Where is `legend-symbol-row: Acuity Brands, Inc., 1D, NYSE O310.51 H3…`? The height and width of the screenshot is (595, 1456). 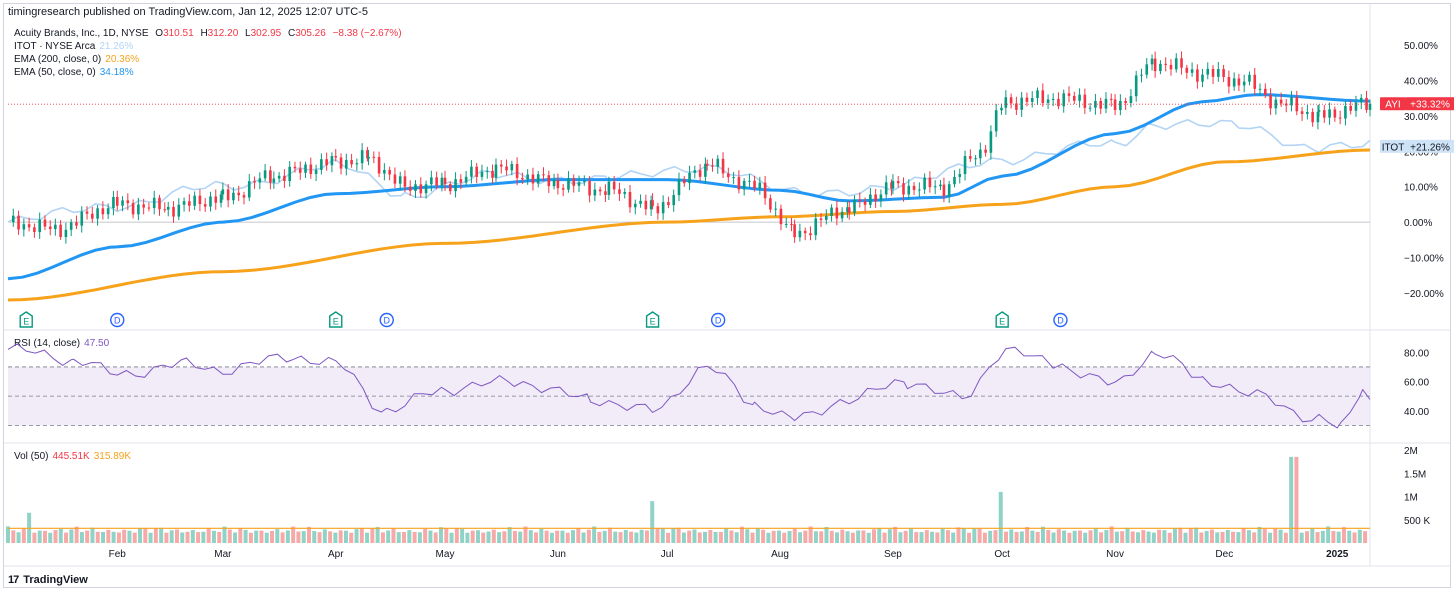
legend-symbol-row: Acuity Brands, Inc., 1D, NYSE O310.51 H3… is located at coordinates (212, 33).